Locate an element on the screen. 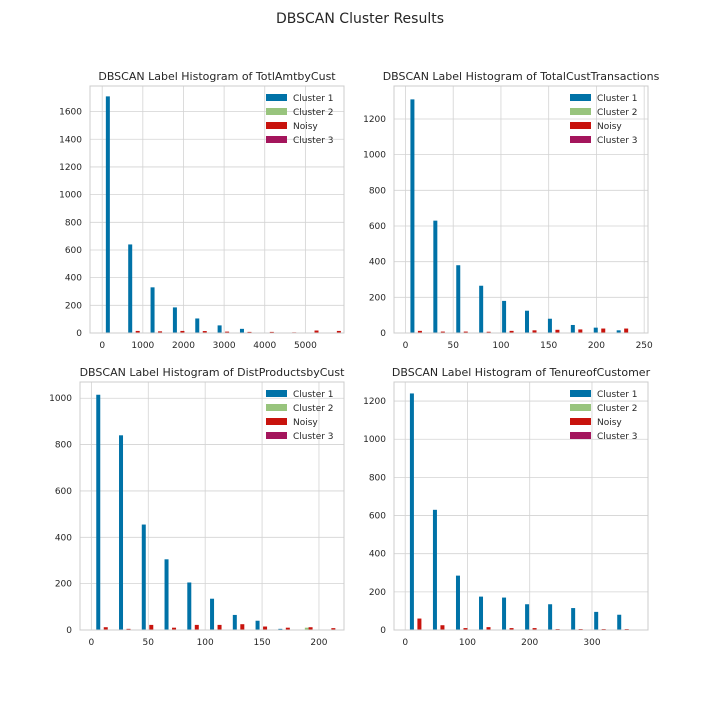 The height and width of the screenshot is (720, 720). y-tick-label: 1600 is located at coordinates (70, 113).